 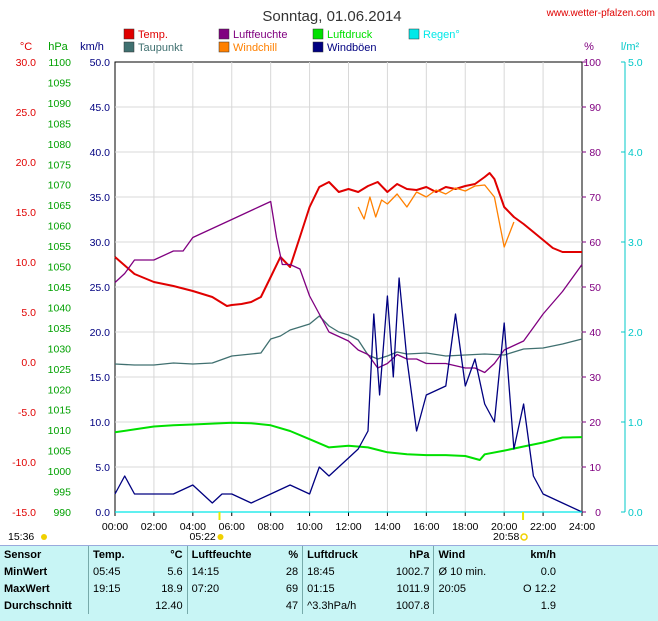 I want to click on stats-temp-time: 05:45, so click(x=114, y=571).